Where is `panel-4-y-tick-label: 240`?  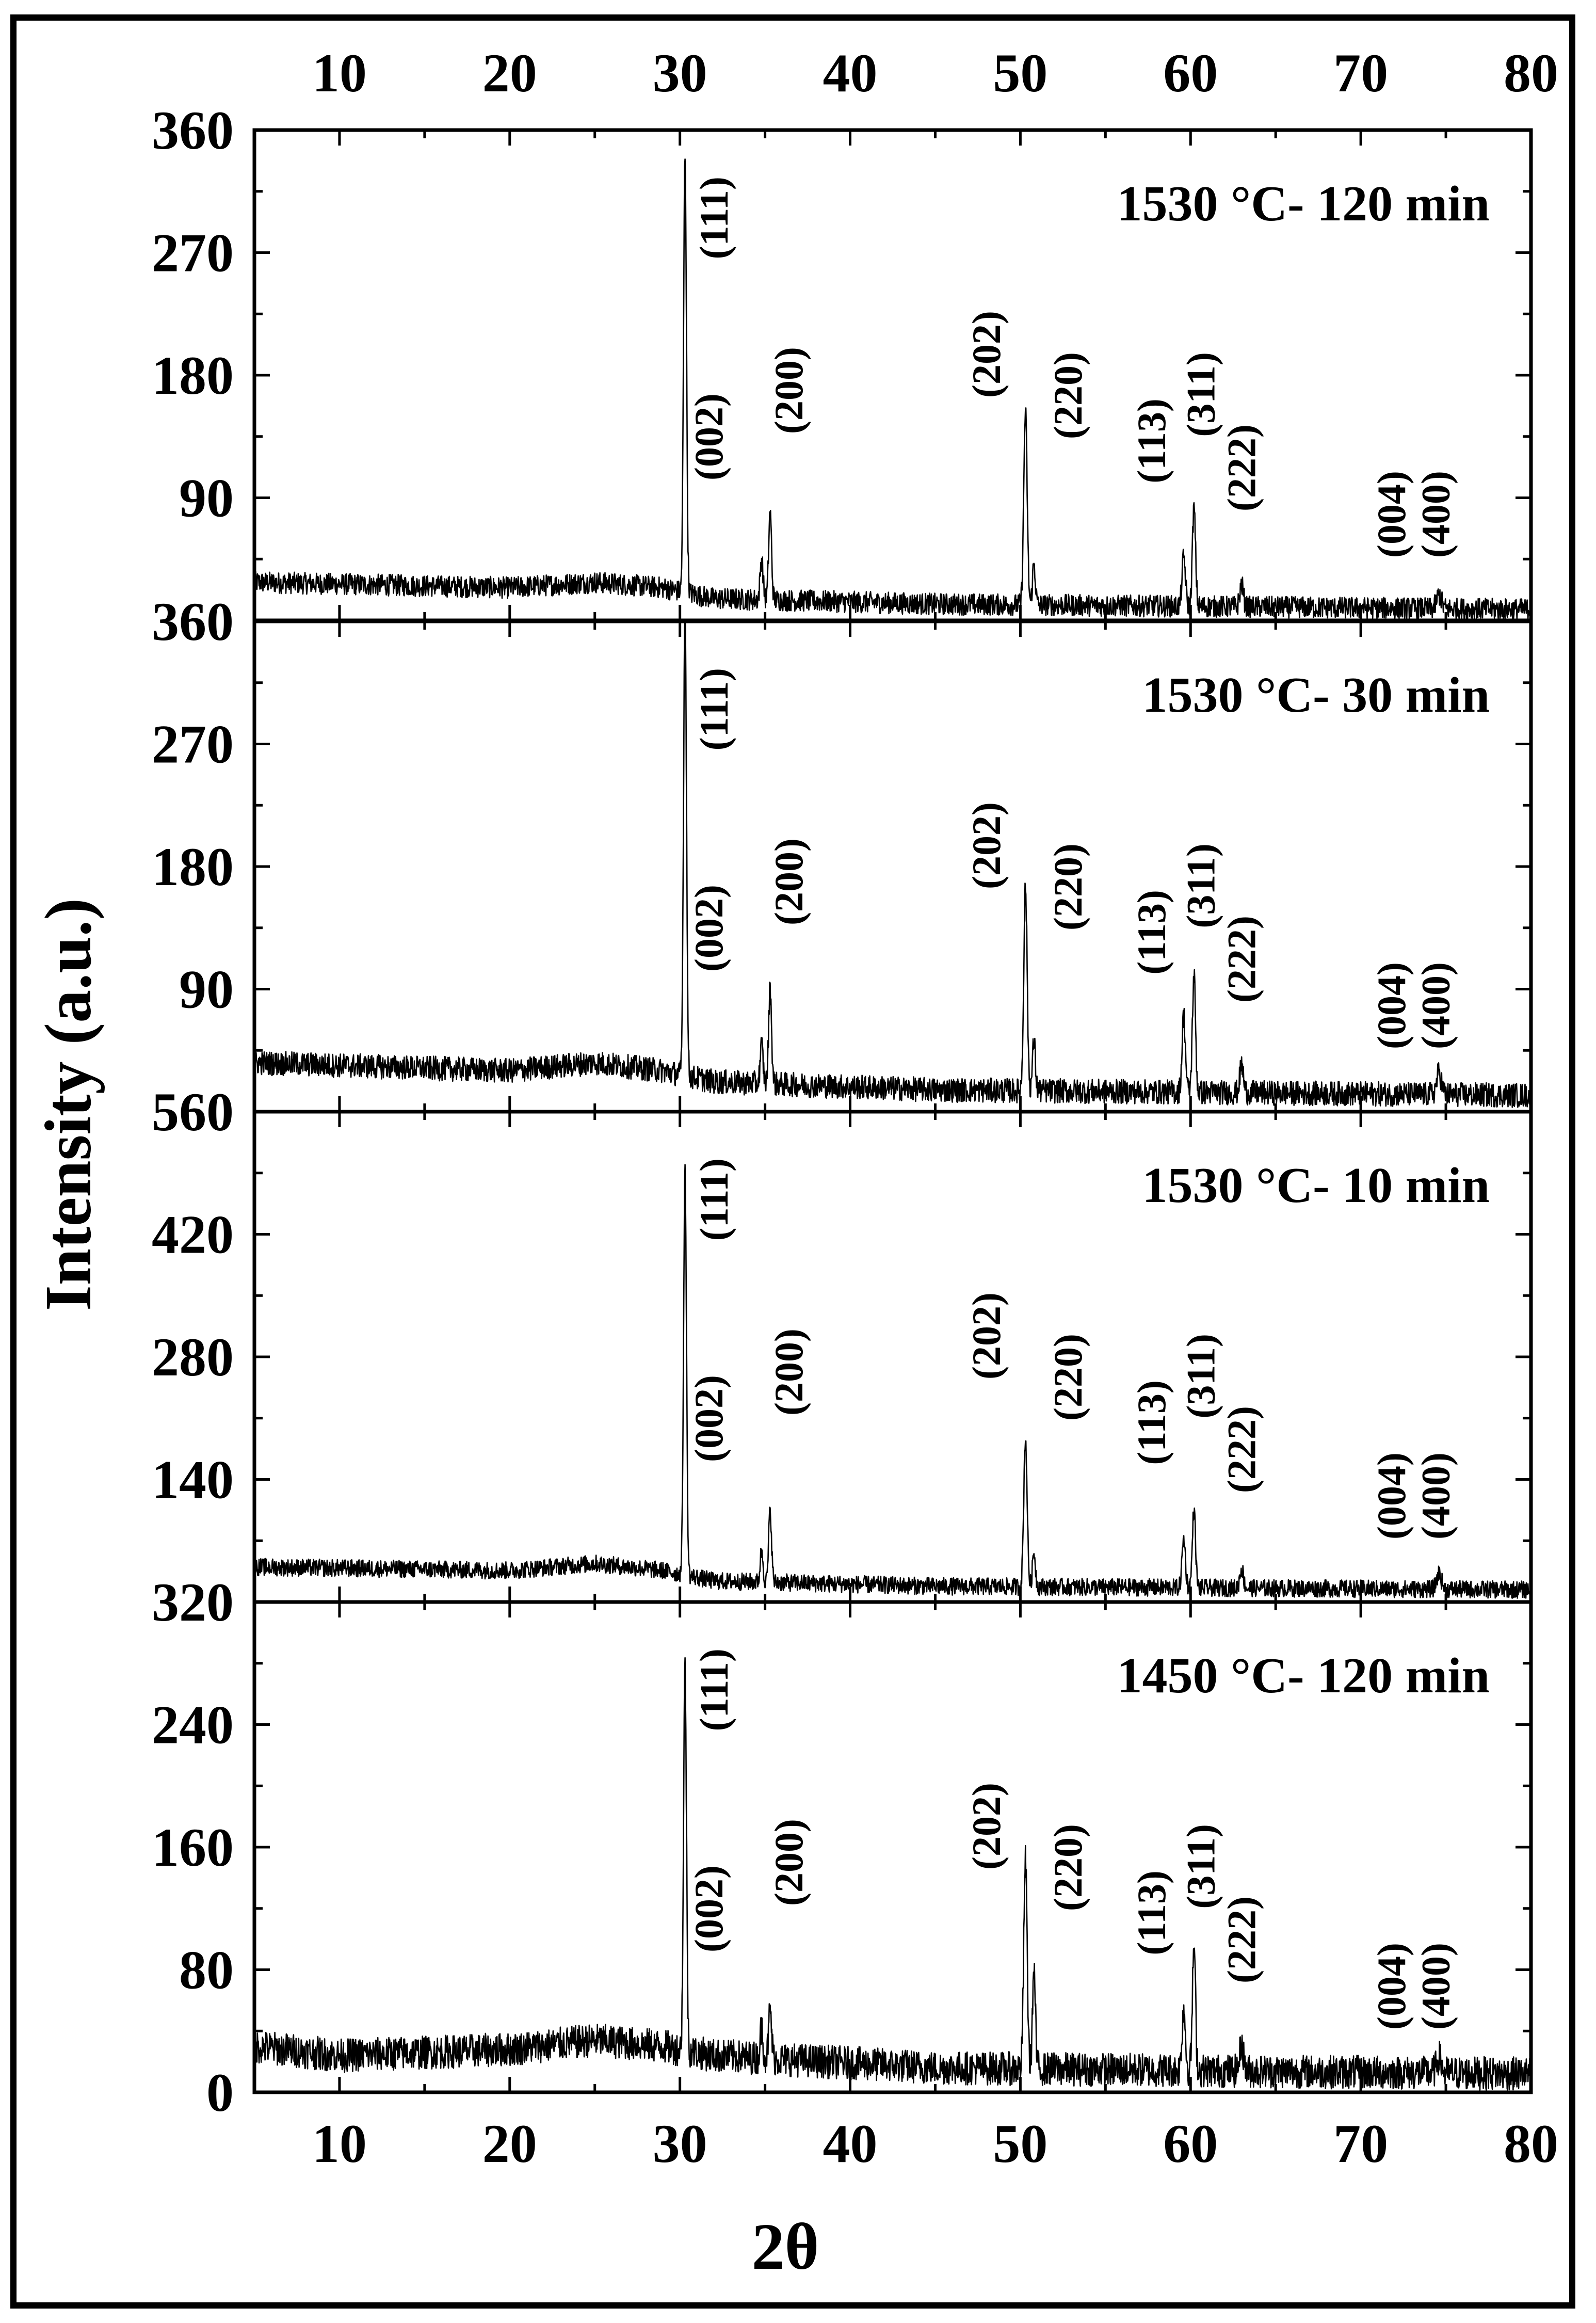
panel-4-y-tick-label: 240 is located at coordinates (193, 1725).